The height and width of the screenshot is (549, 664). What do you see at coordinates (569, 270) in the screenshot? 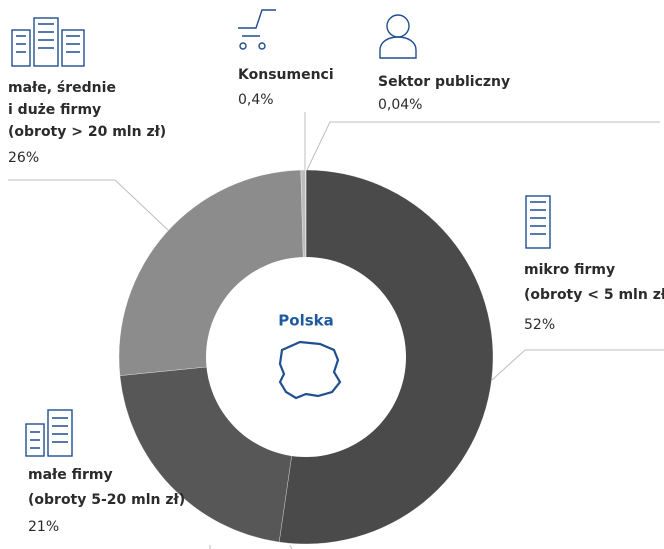
I see `category-label: mikro firmy` at bounding box center [569, 270].